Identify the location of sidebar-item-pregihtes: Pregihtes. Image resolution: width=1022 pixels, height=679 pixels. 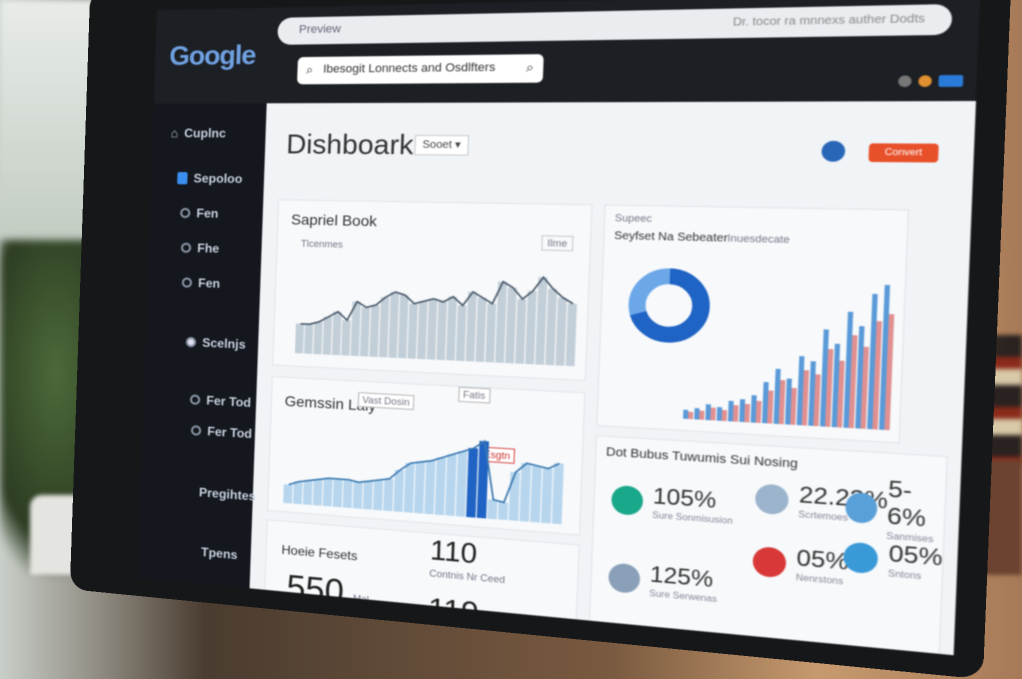
(227, 494).